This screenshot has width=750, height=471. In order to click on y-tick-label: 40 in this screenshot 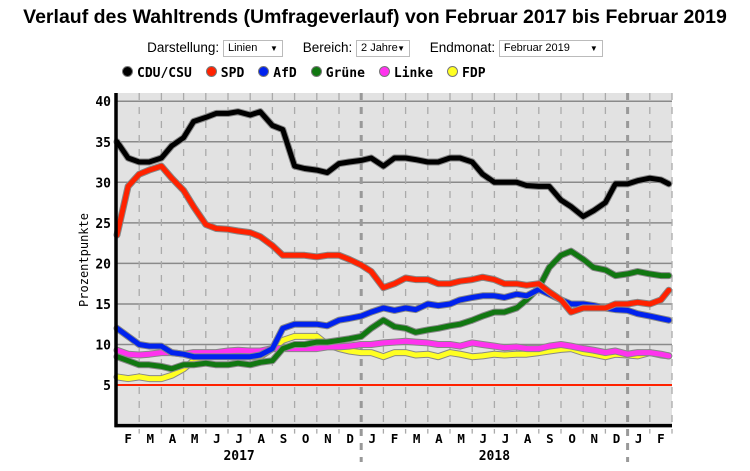, I will do `click(103, 102)`.